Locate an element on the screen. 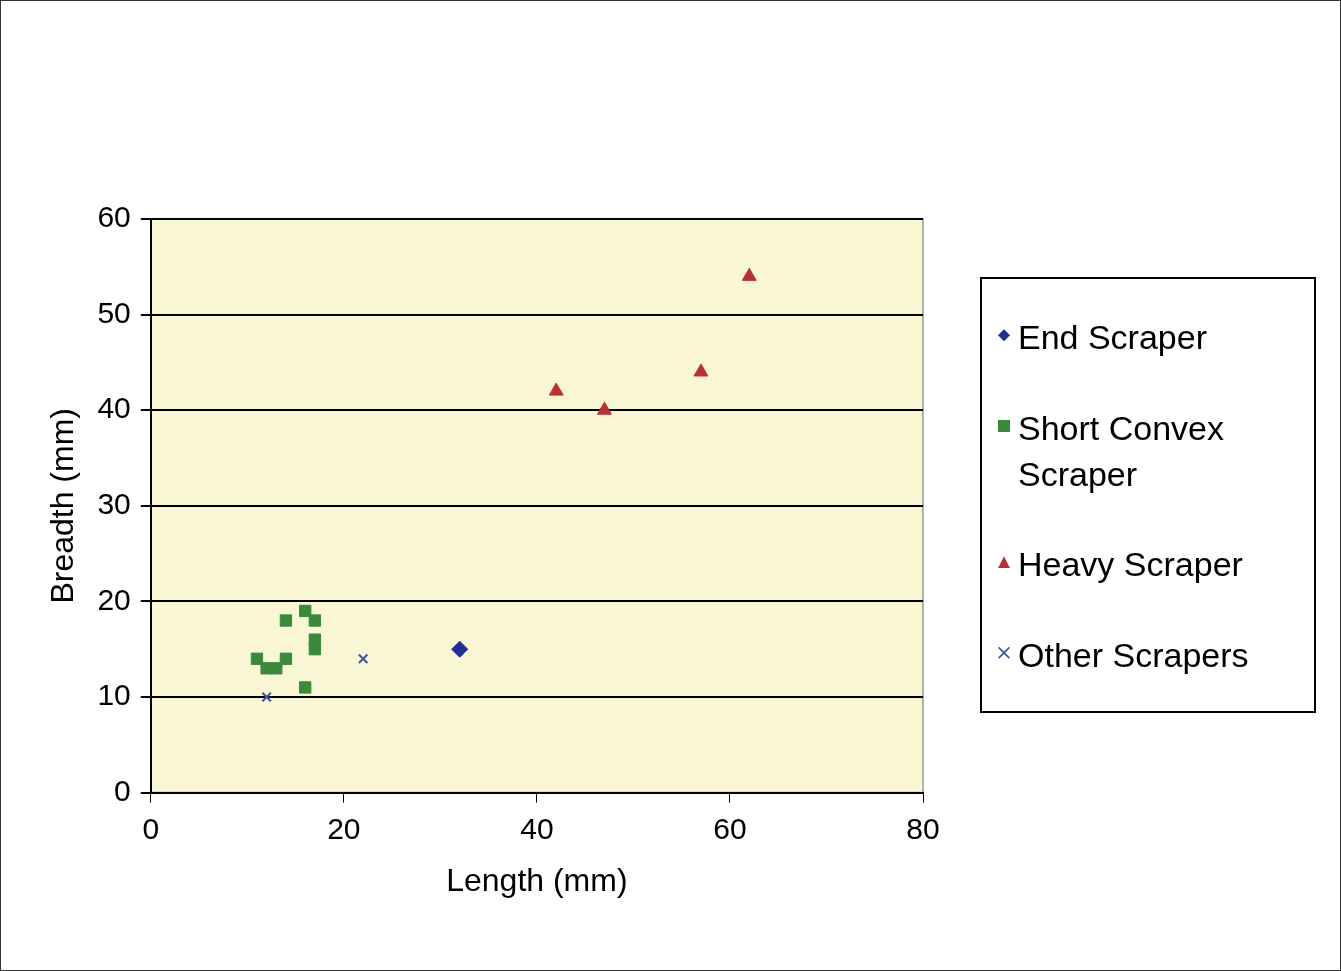 This screenshot has height=971, width=1341. legend-label: Other Scrapers is located at coordinates (1133, 655).